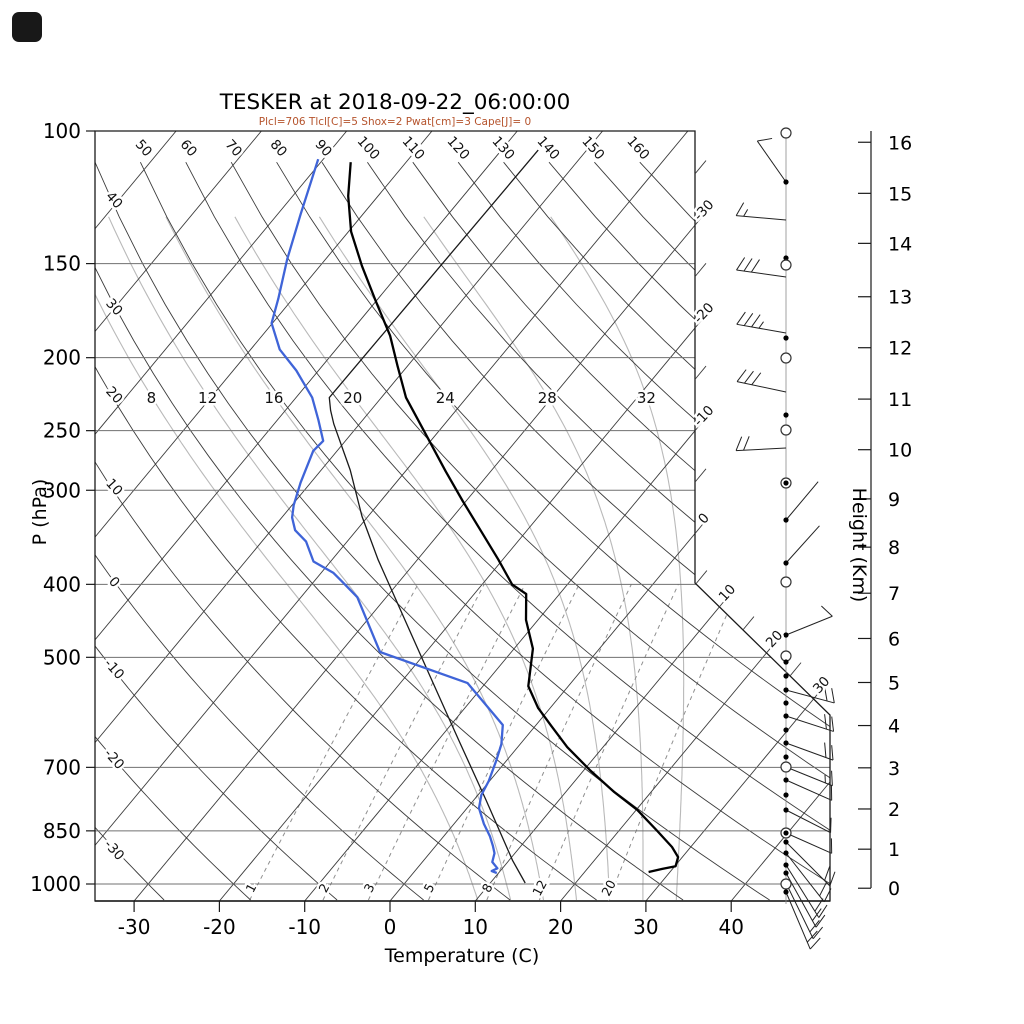  Describe the element at coordinates (134, 927) in the screenshot. I see `temperature-tick-label: -30` at that location.